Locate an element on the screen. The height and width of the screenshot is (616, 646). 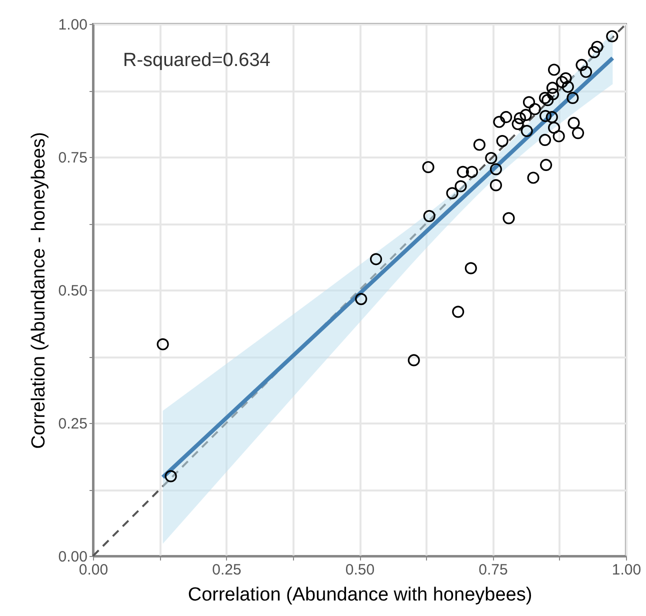
y-tick-label: 0.75 is located at coordinates (73, 158).